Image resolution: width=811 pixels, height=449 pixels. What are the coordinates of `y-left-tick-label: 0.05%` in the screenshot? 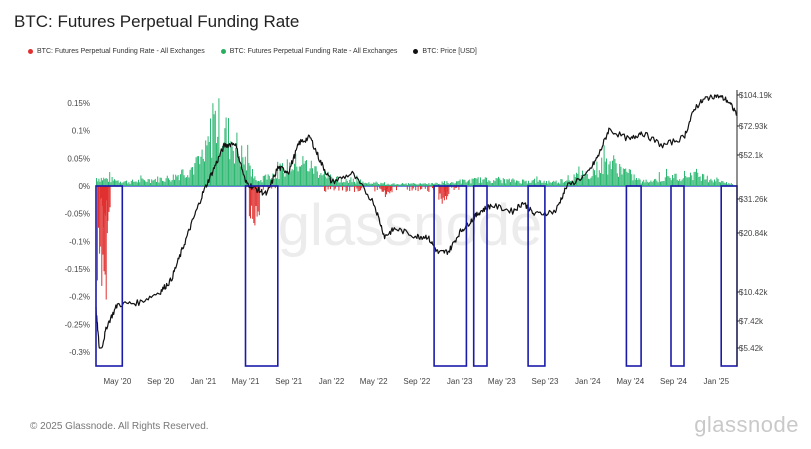 It's located at (78, 158).